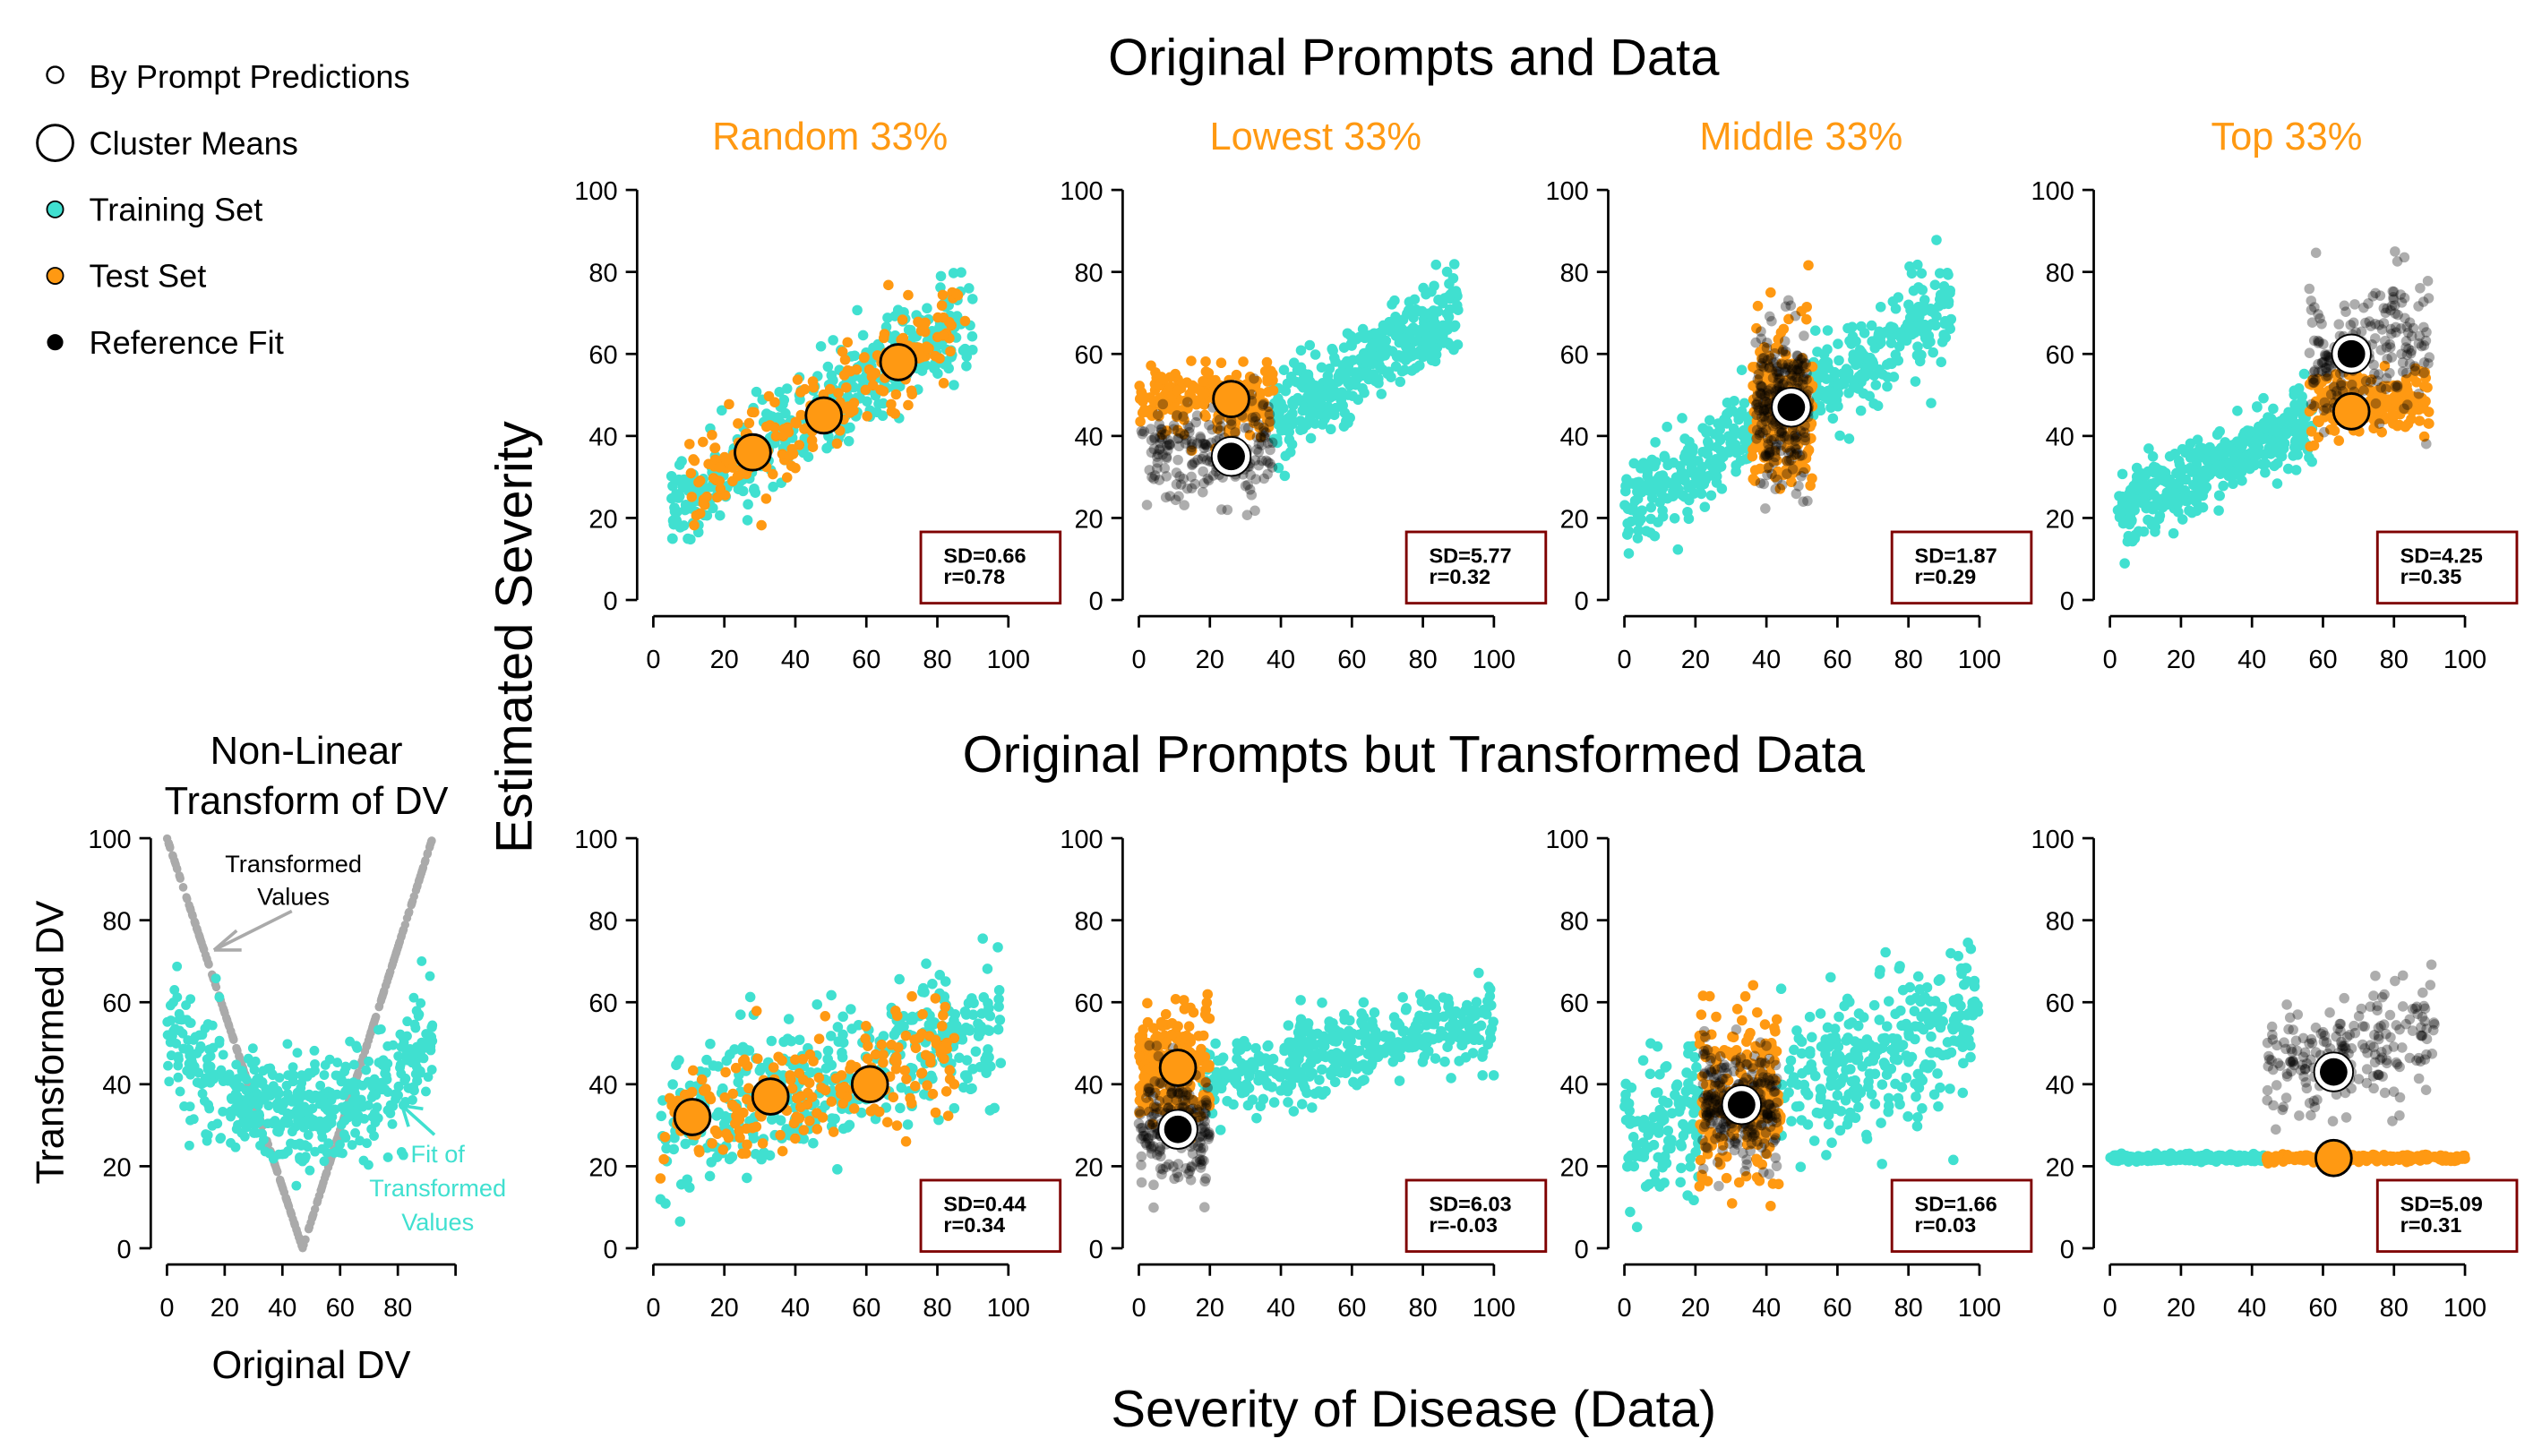 Image resolution: width=2542 pixels, height=1456 pixels. Describe the element at coordinates (1281, 660) in the screenshot. I see `x-tick-label: 40` at that location.